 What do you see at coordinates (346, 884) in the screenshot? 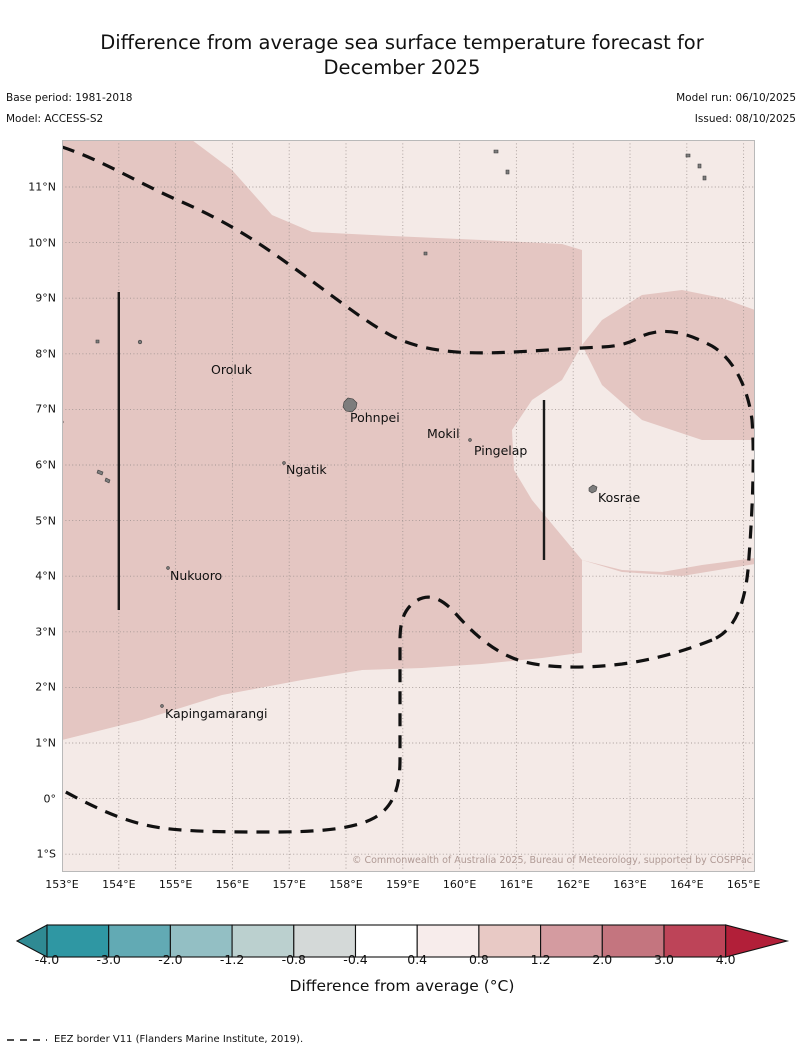
I see `x-tick-158e: 158°E` at bounding box center [346, 884].